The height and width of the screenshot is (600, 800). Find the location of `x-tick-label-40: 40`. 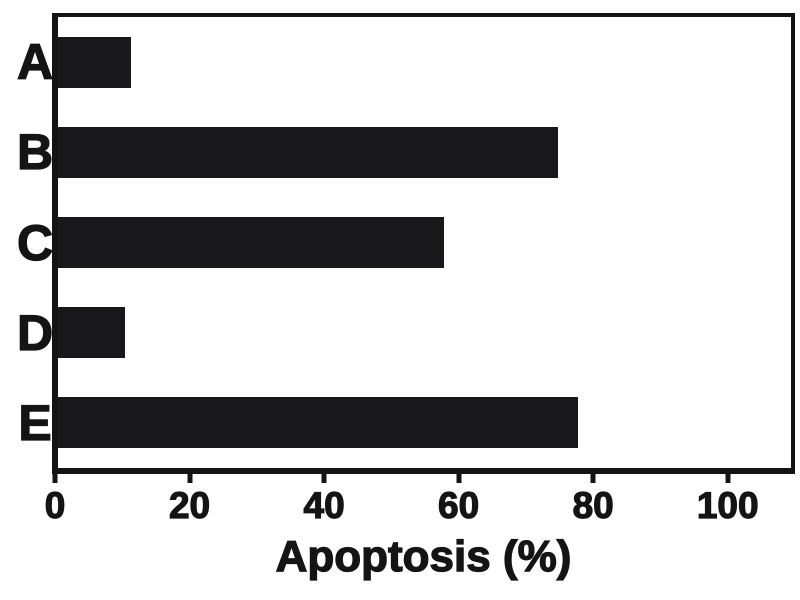

x-tick-label-40: 40 is located at coordinates (324, 505).